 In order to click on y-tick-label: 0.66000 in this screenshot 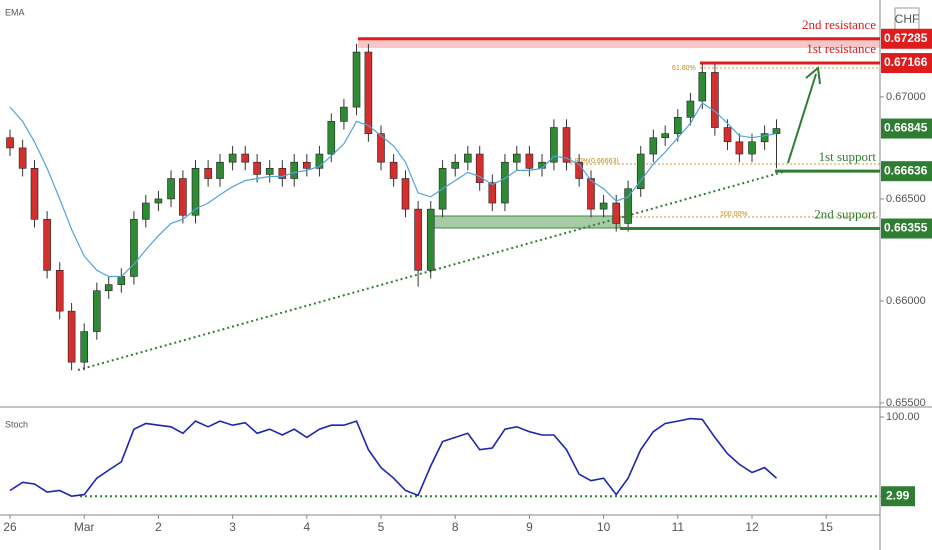, I will do `click(906, 301)`.